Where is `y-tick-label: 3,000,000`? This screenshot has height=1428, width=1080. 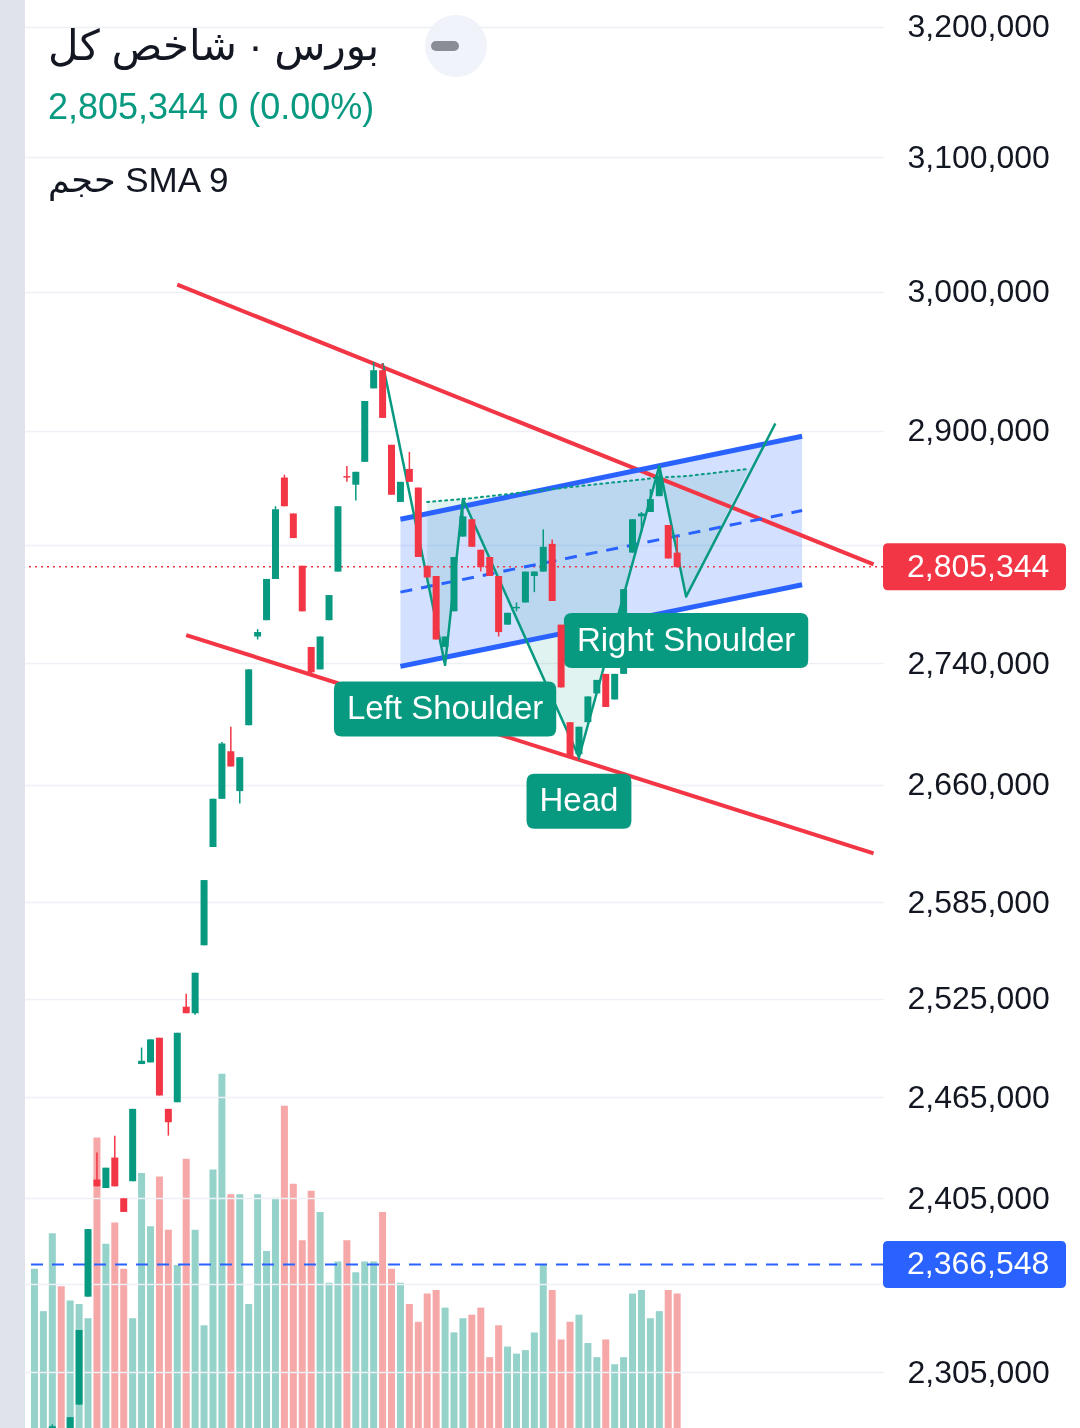 y-tick-label: 3,000,000 is located at coordinates (978, 291).